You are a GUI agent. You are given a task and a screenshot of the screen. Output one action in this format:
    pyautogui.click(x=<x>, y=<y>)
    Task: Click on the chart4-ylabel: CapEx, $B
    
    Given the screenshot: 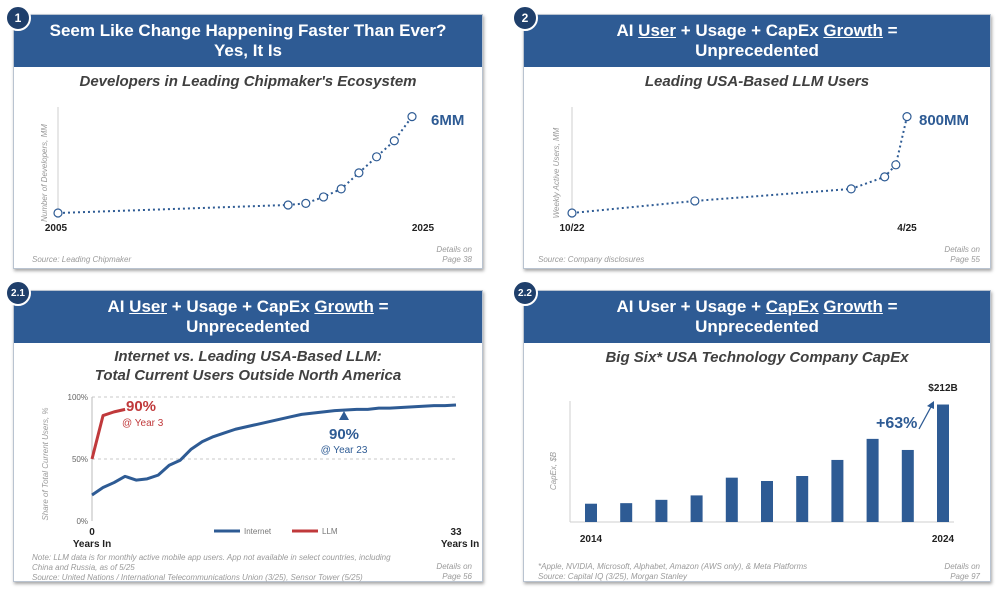 What is the action you would take?
    pyautogui.click(x=553, y=470)
    